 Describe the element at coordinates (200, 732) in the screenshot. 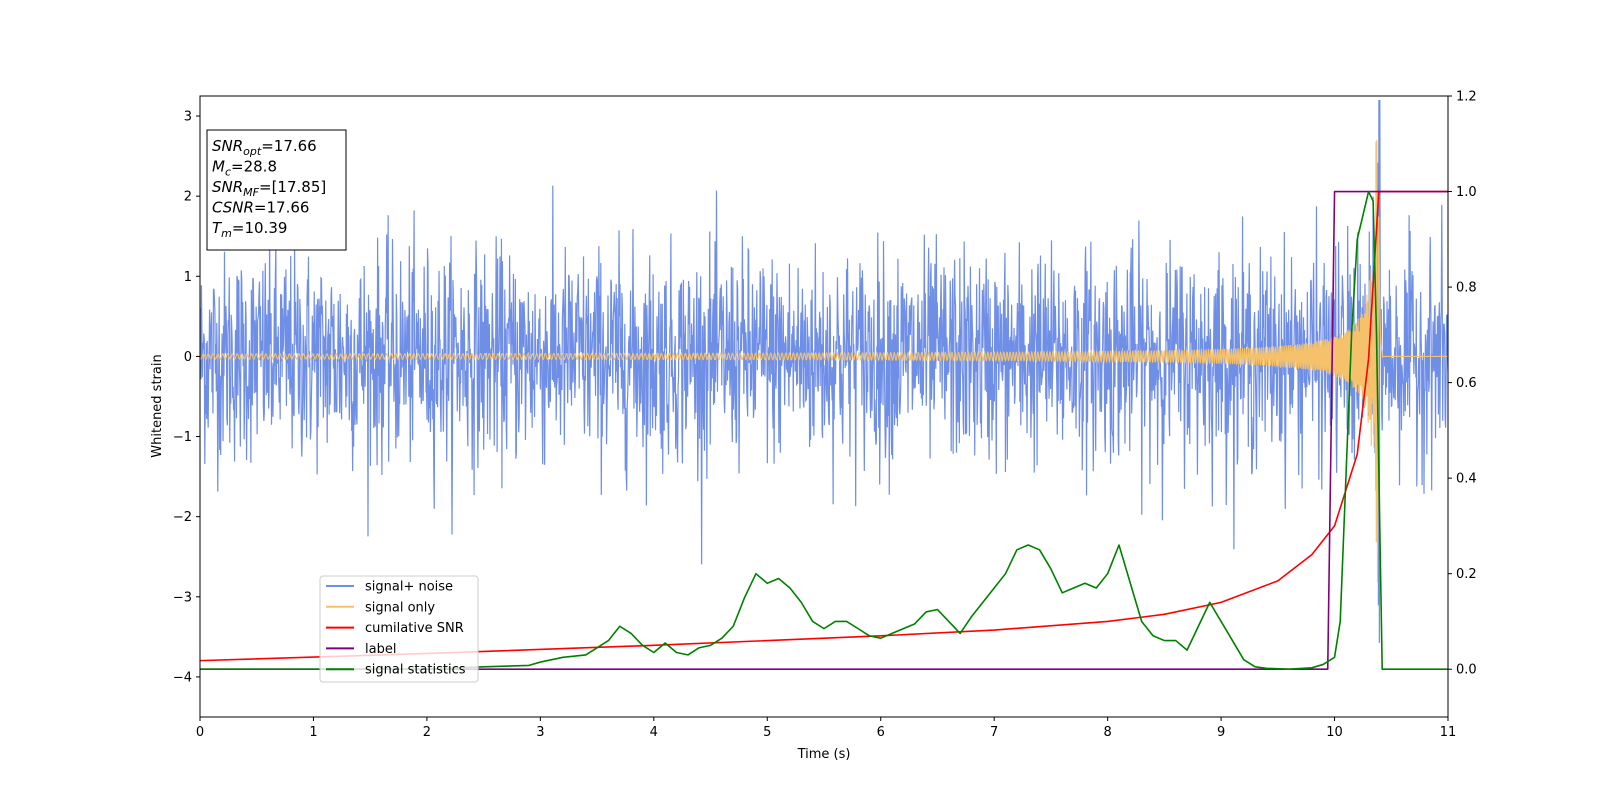

I see `x-tick-label: 0` at that location.